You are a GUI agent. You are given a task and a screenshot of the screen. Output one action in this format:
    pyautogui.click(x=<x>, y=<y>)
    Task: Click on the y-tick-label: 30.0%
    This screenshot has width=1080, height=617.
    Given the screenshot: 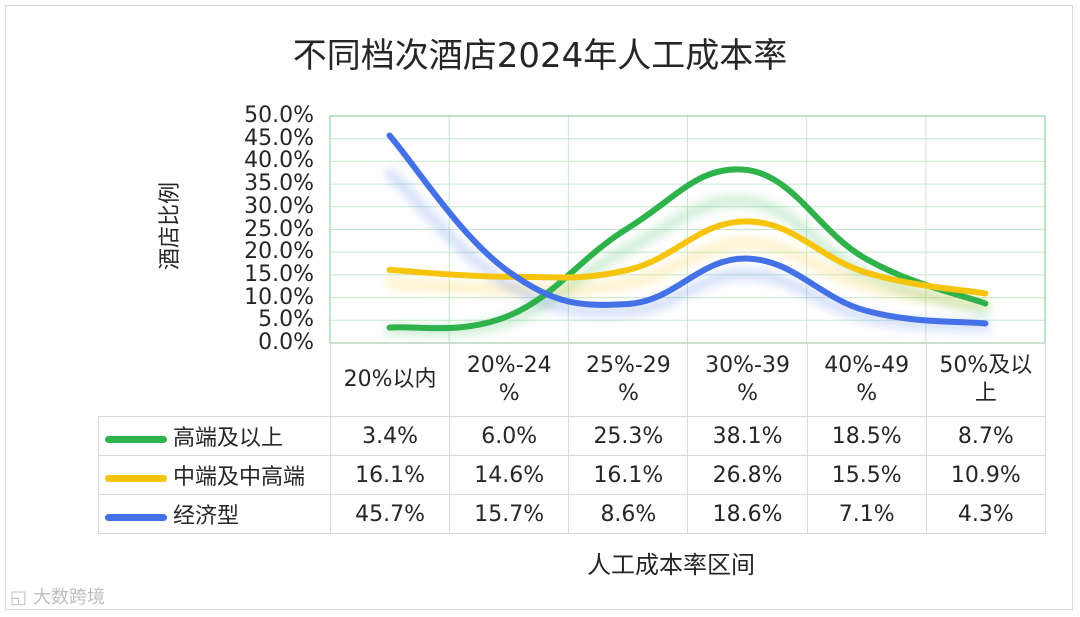 What is the action you would take?
    pyautogui.click(x=279, y=206)
    